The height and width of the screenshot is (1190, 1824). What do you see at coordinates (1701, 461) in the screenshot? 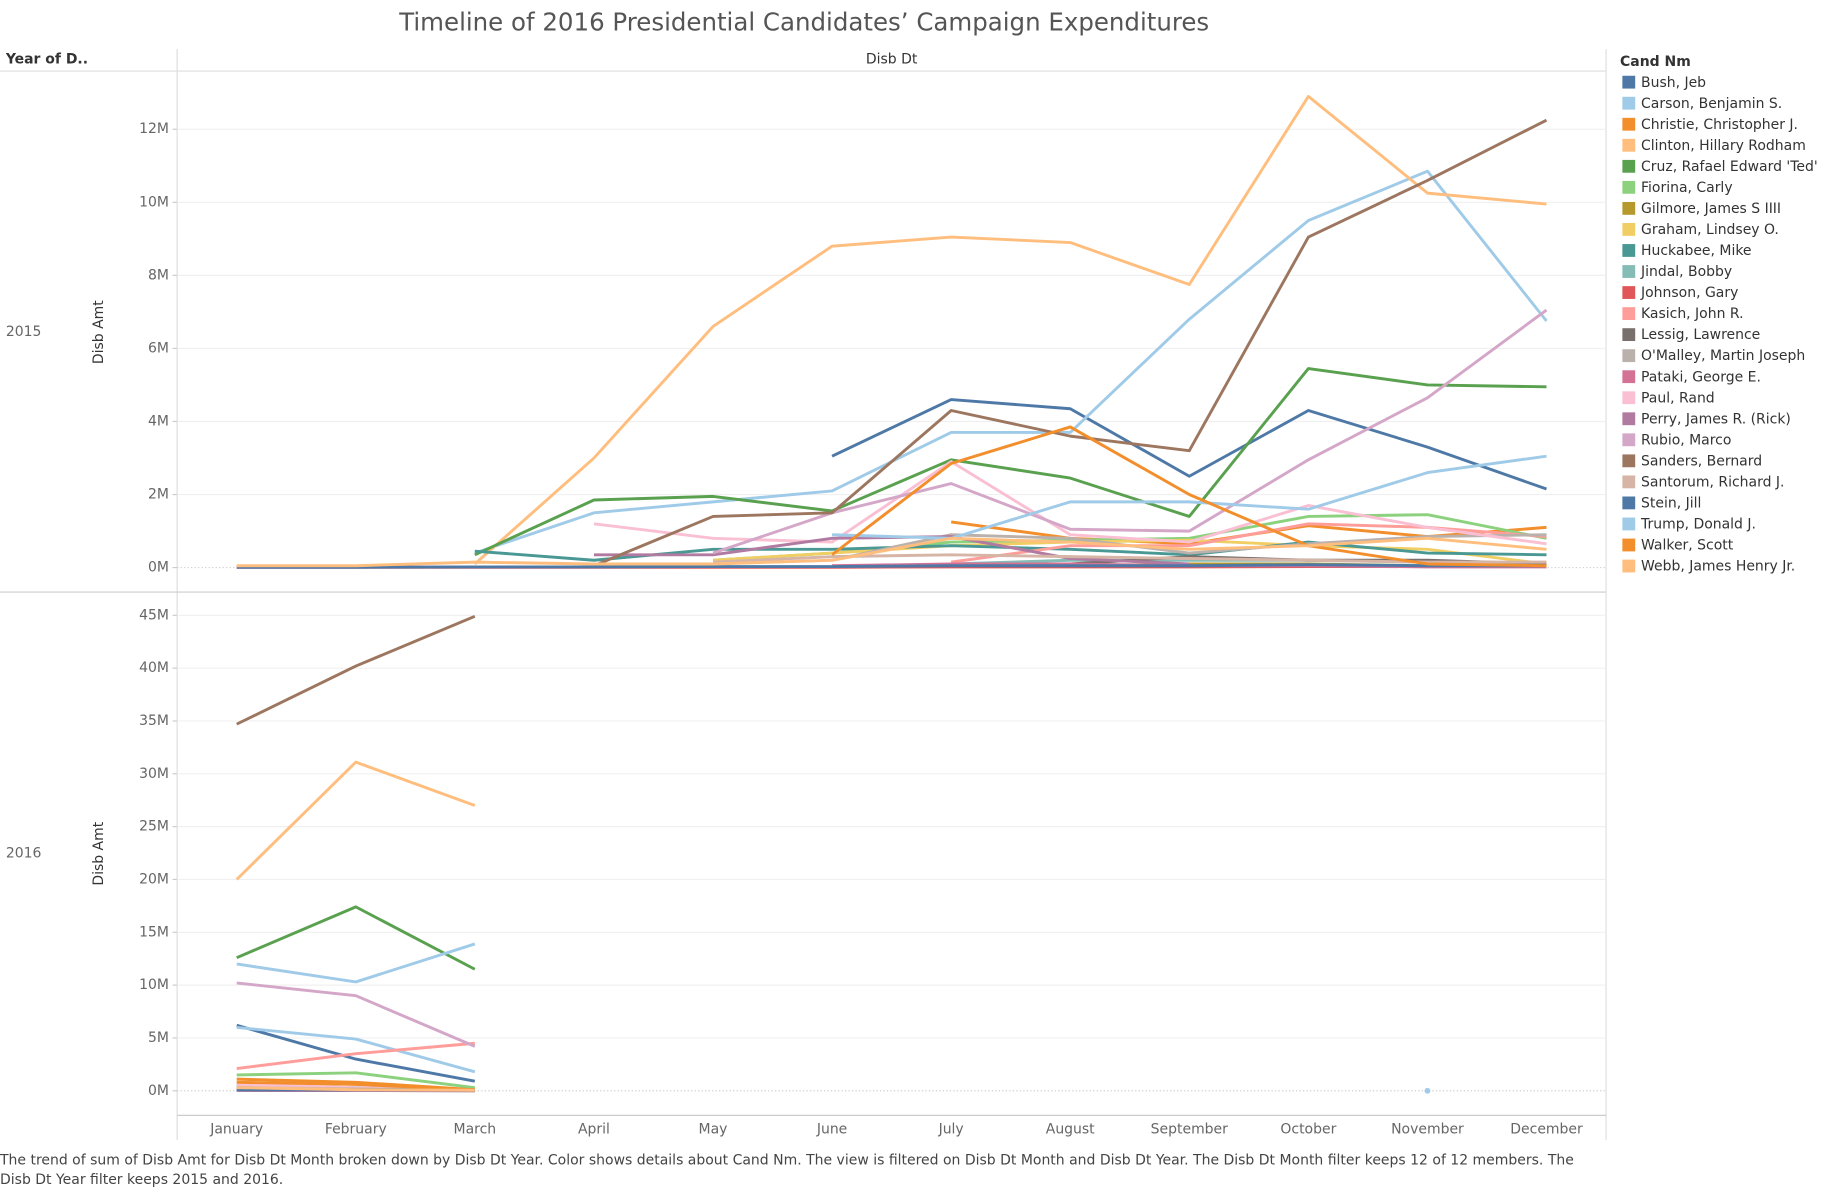
I see `legend-label: Sanders, Bernard` at bounding box center [1701, 461].